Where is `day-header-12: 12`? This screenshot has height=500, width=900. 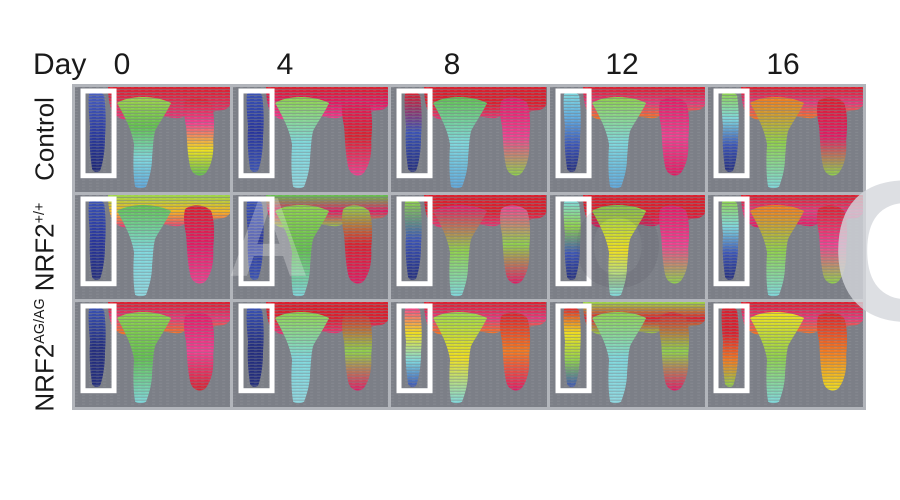 day-header-12: 12 is located at coordinates (622, 64).